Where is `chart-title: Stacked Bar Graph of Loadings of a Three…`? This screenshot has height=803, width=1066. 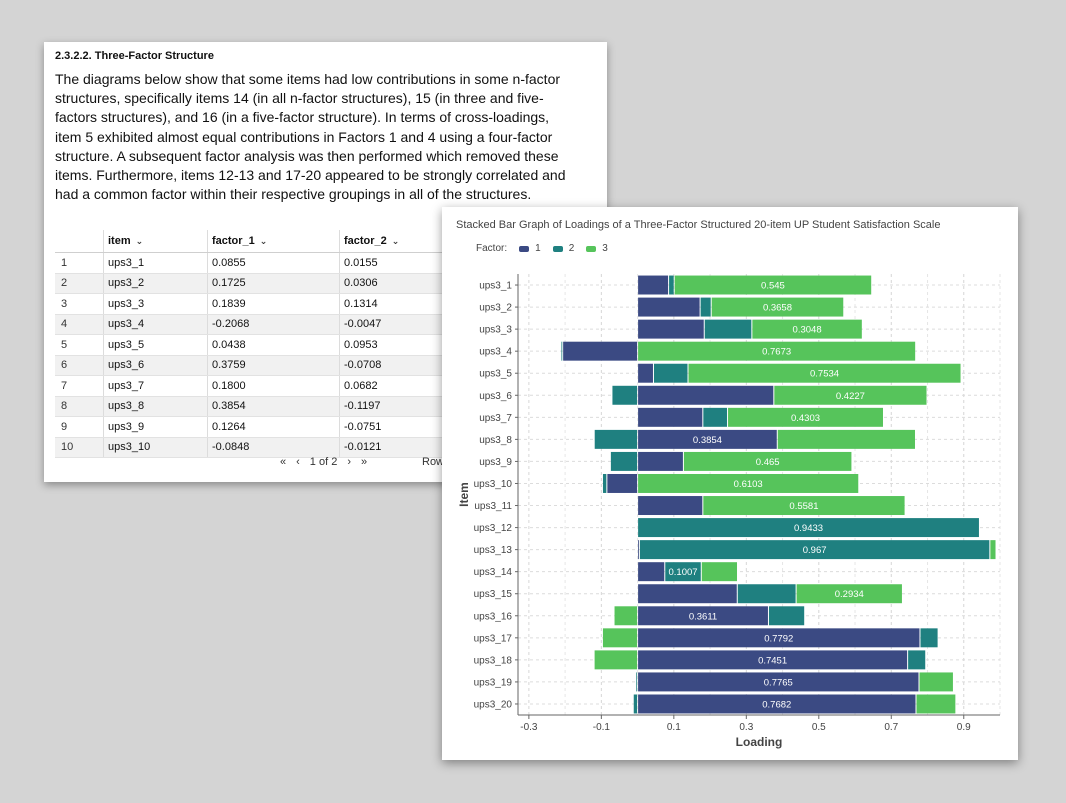 chart-title: Stacked Bar Graph of Loadings of a Three… is located at coordinates (698, 225).